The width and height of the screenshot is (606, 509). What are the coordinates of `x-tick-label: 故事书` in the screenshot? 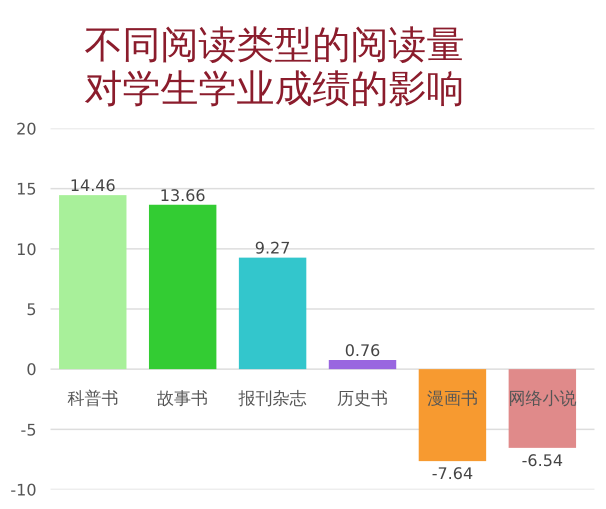 It's located at (182, 399).